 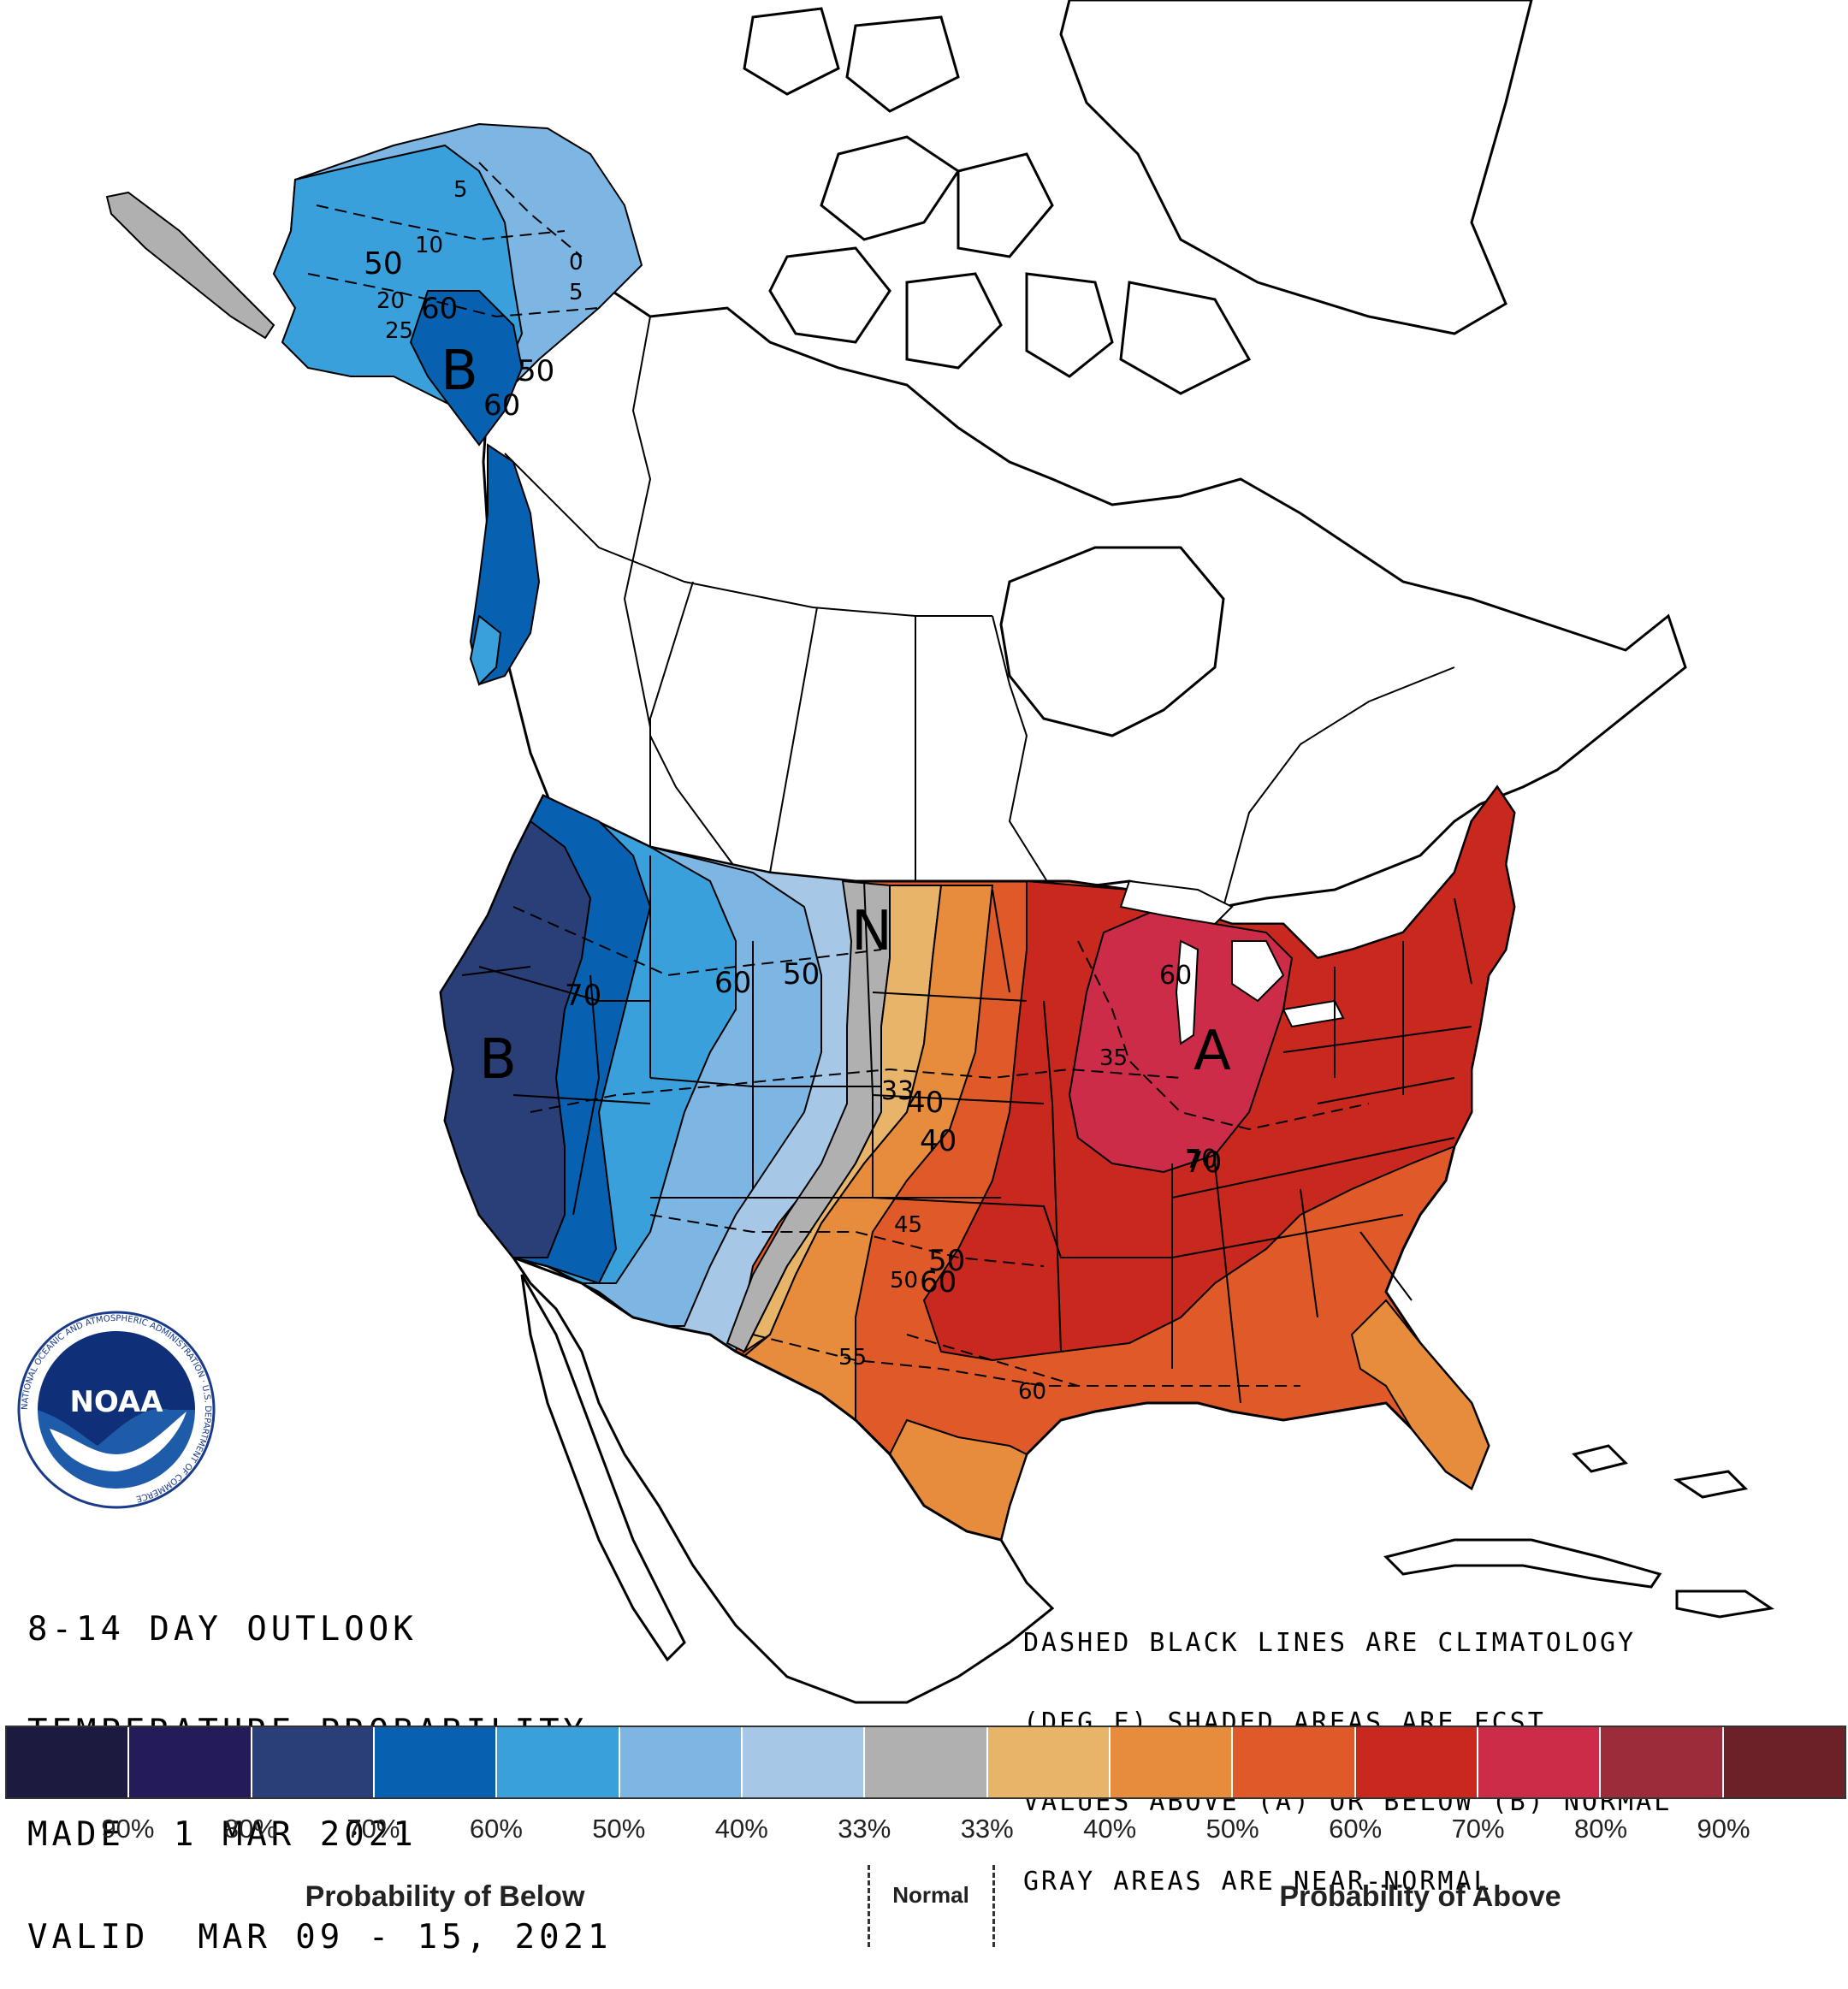 I want to click on contour-label: 25, so click(x=399, y=331).